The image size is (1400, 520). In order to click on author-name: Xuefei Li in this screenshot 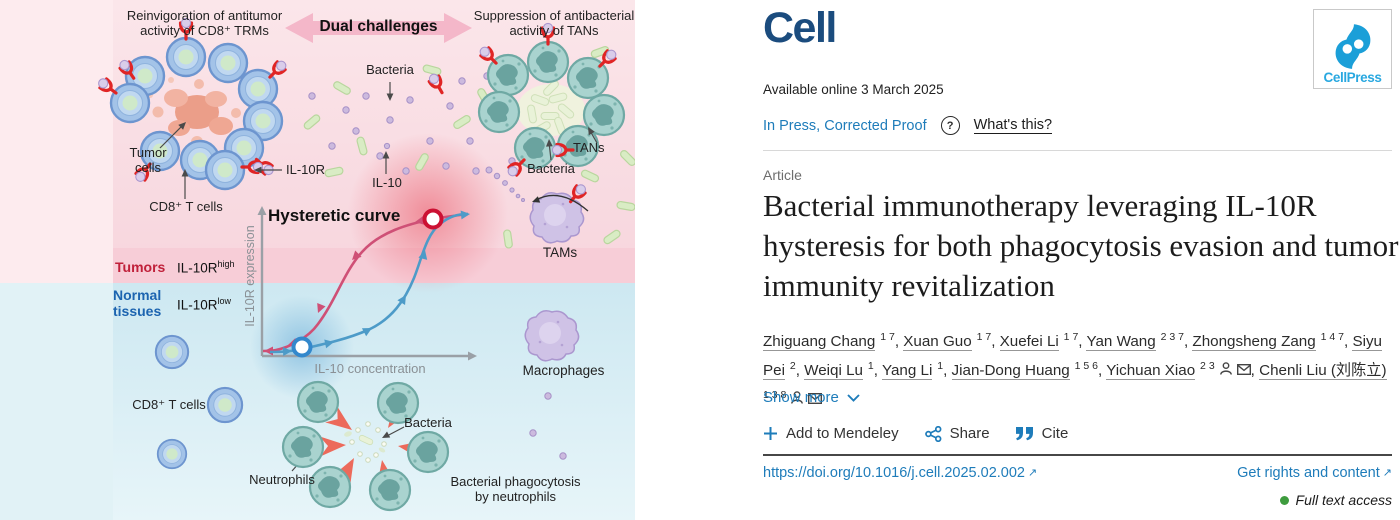, I will do `click(1029, 342)`.